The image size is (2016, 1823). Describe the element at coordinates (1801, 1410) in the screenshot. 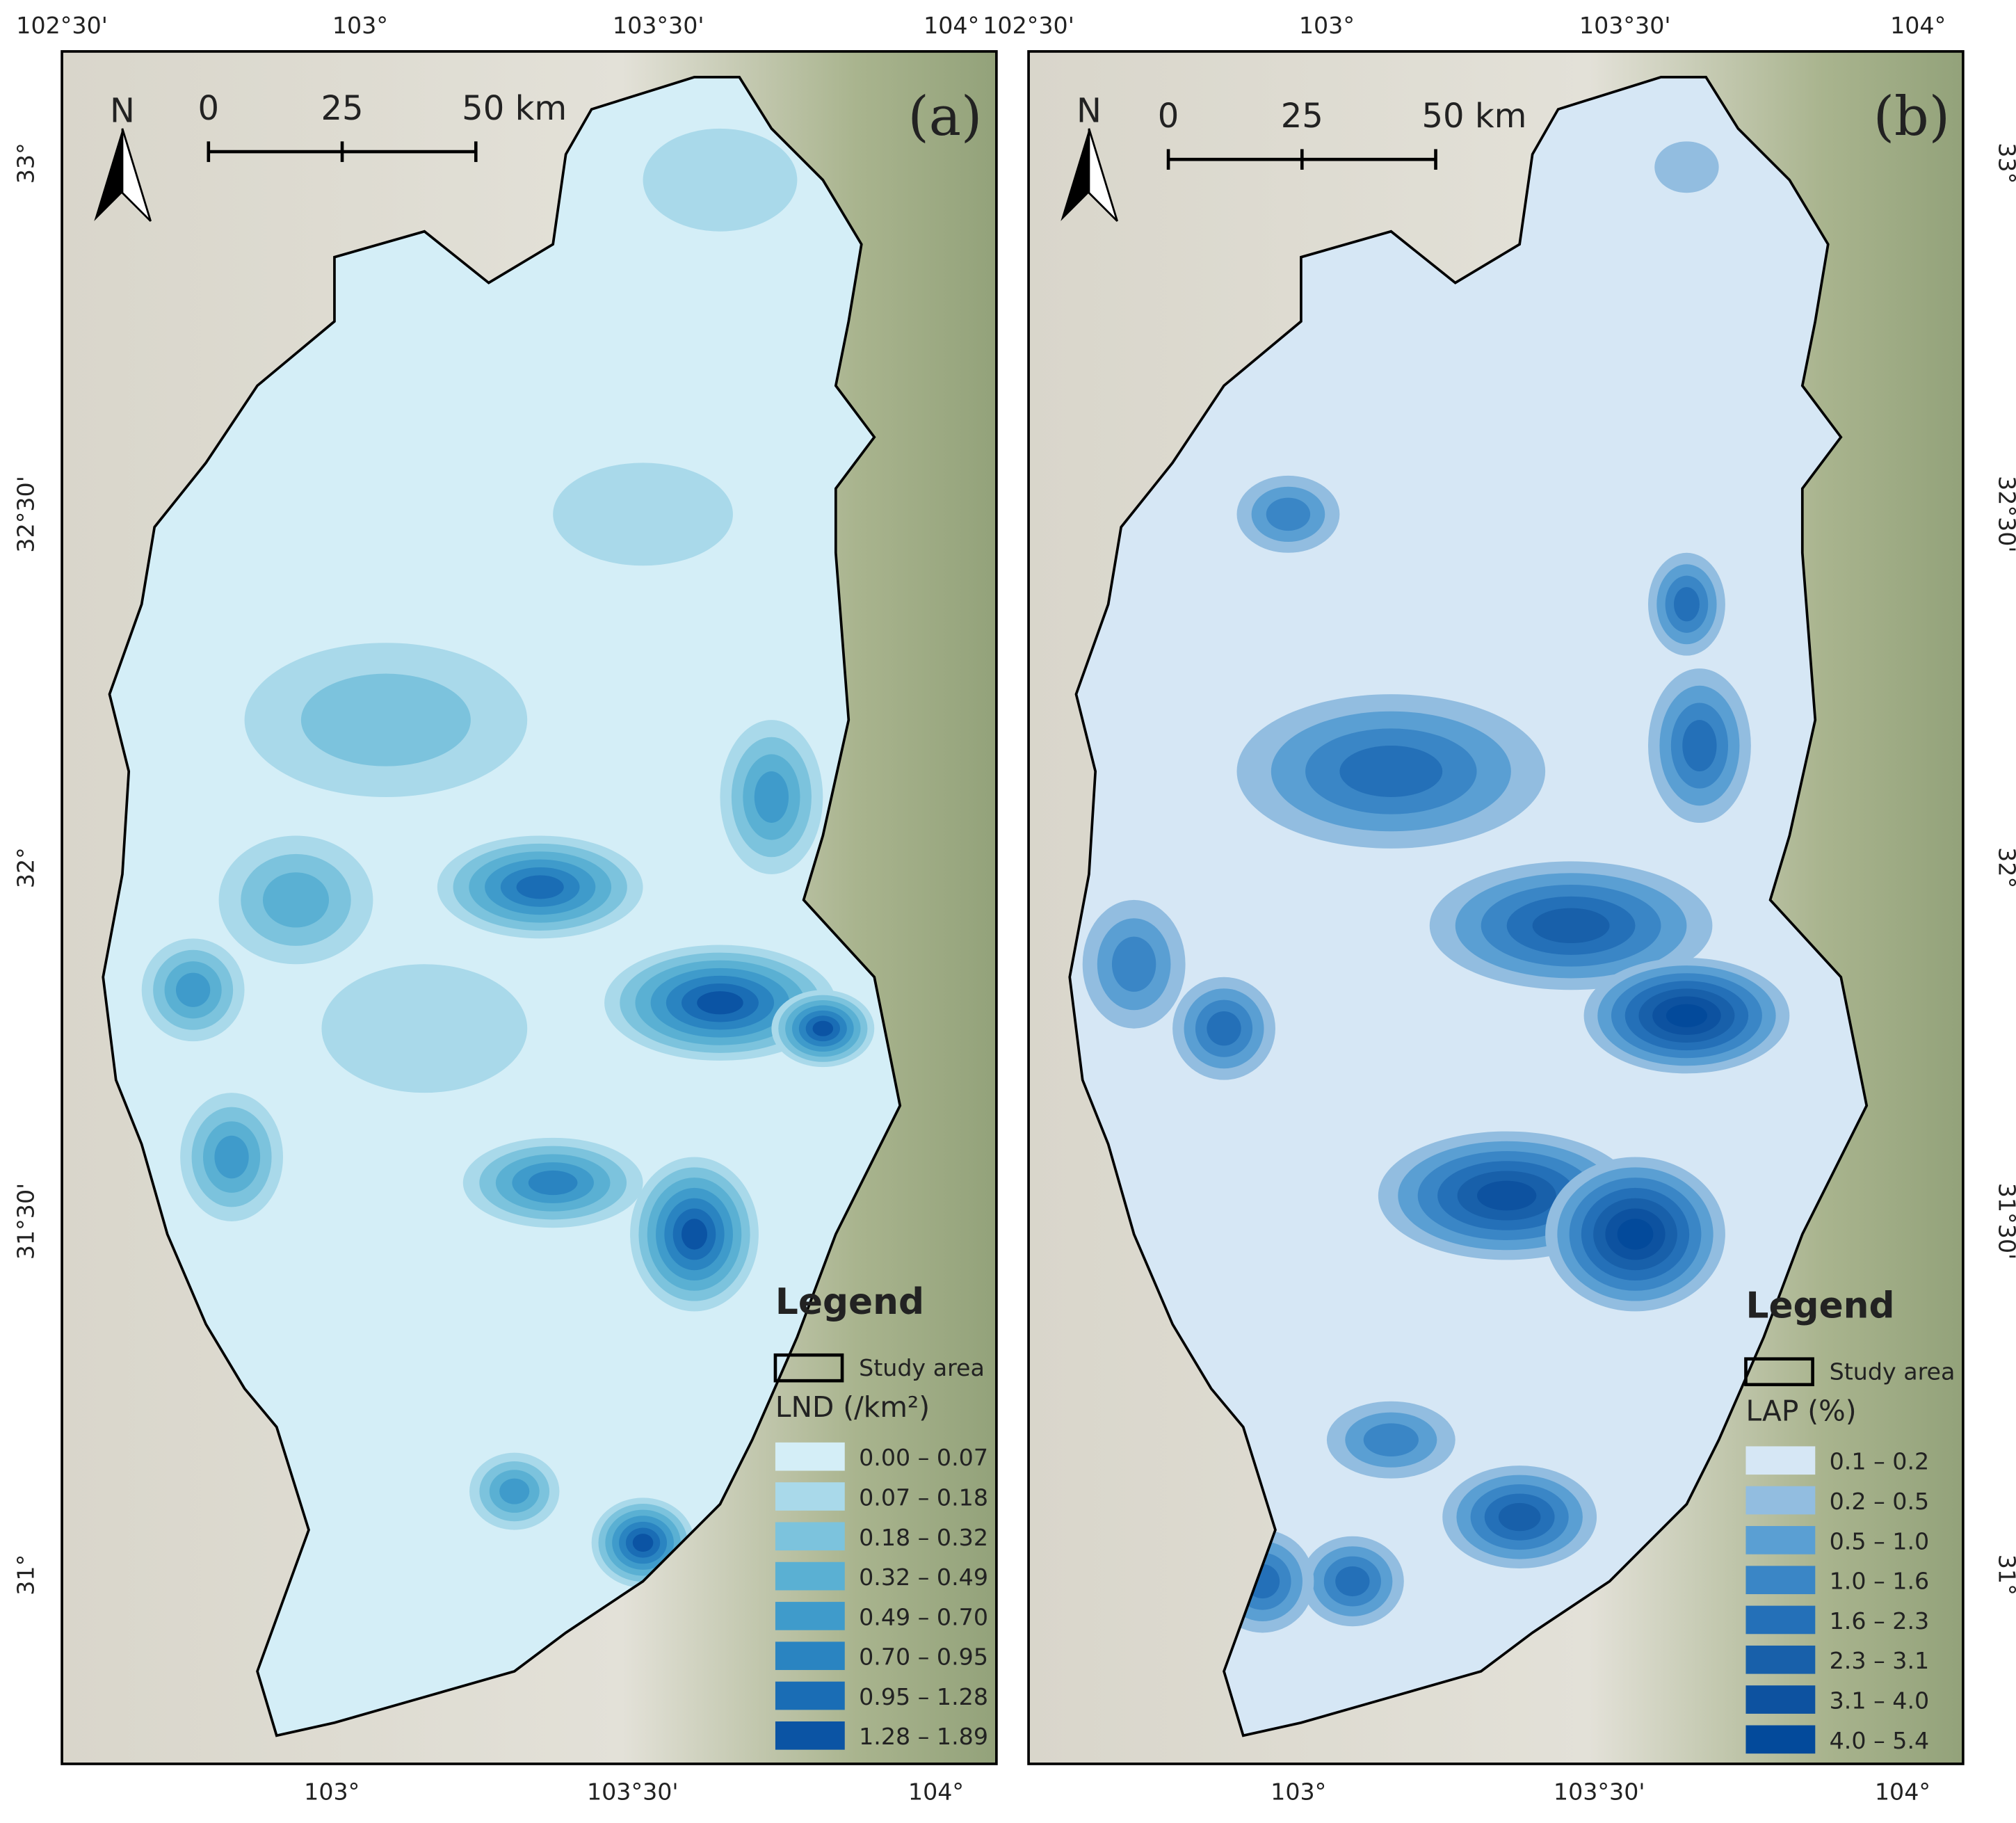

I see `legend-variable: LAP (%)` at that location.